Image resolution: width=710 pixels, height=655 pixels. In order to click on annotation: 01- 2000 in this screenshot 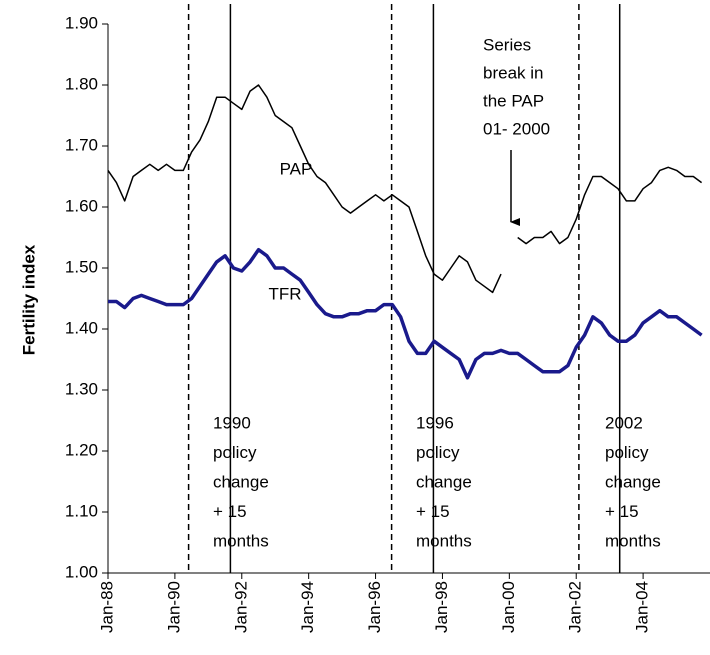, I will do `click(516, 128)`.